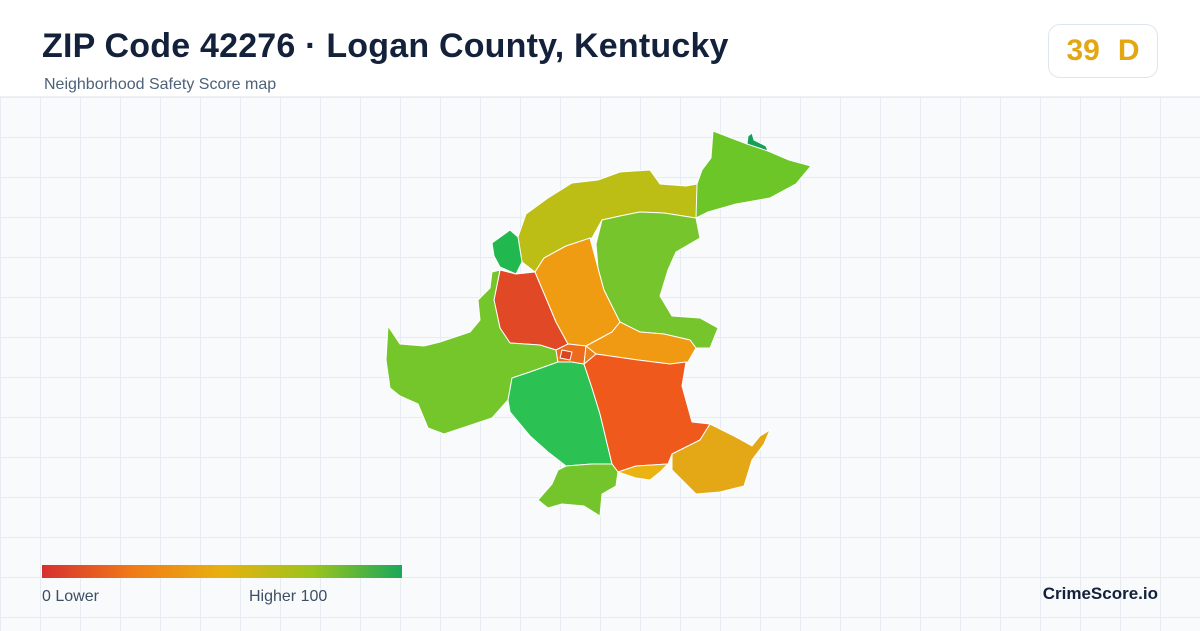 The width and height of the screenshot is (1200, 631). I want to click on region-northwest-small, so click(507, 252).